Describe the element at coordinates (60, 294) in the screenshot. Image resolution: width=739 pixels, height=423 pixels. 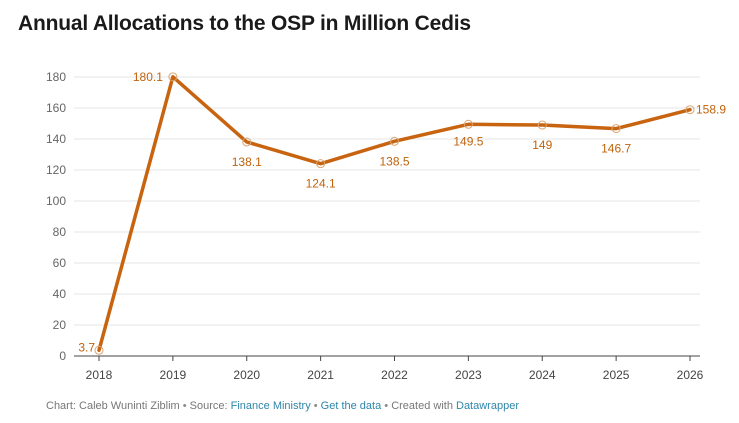
I see `y-tick-label: 40` at that location.